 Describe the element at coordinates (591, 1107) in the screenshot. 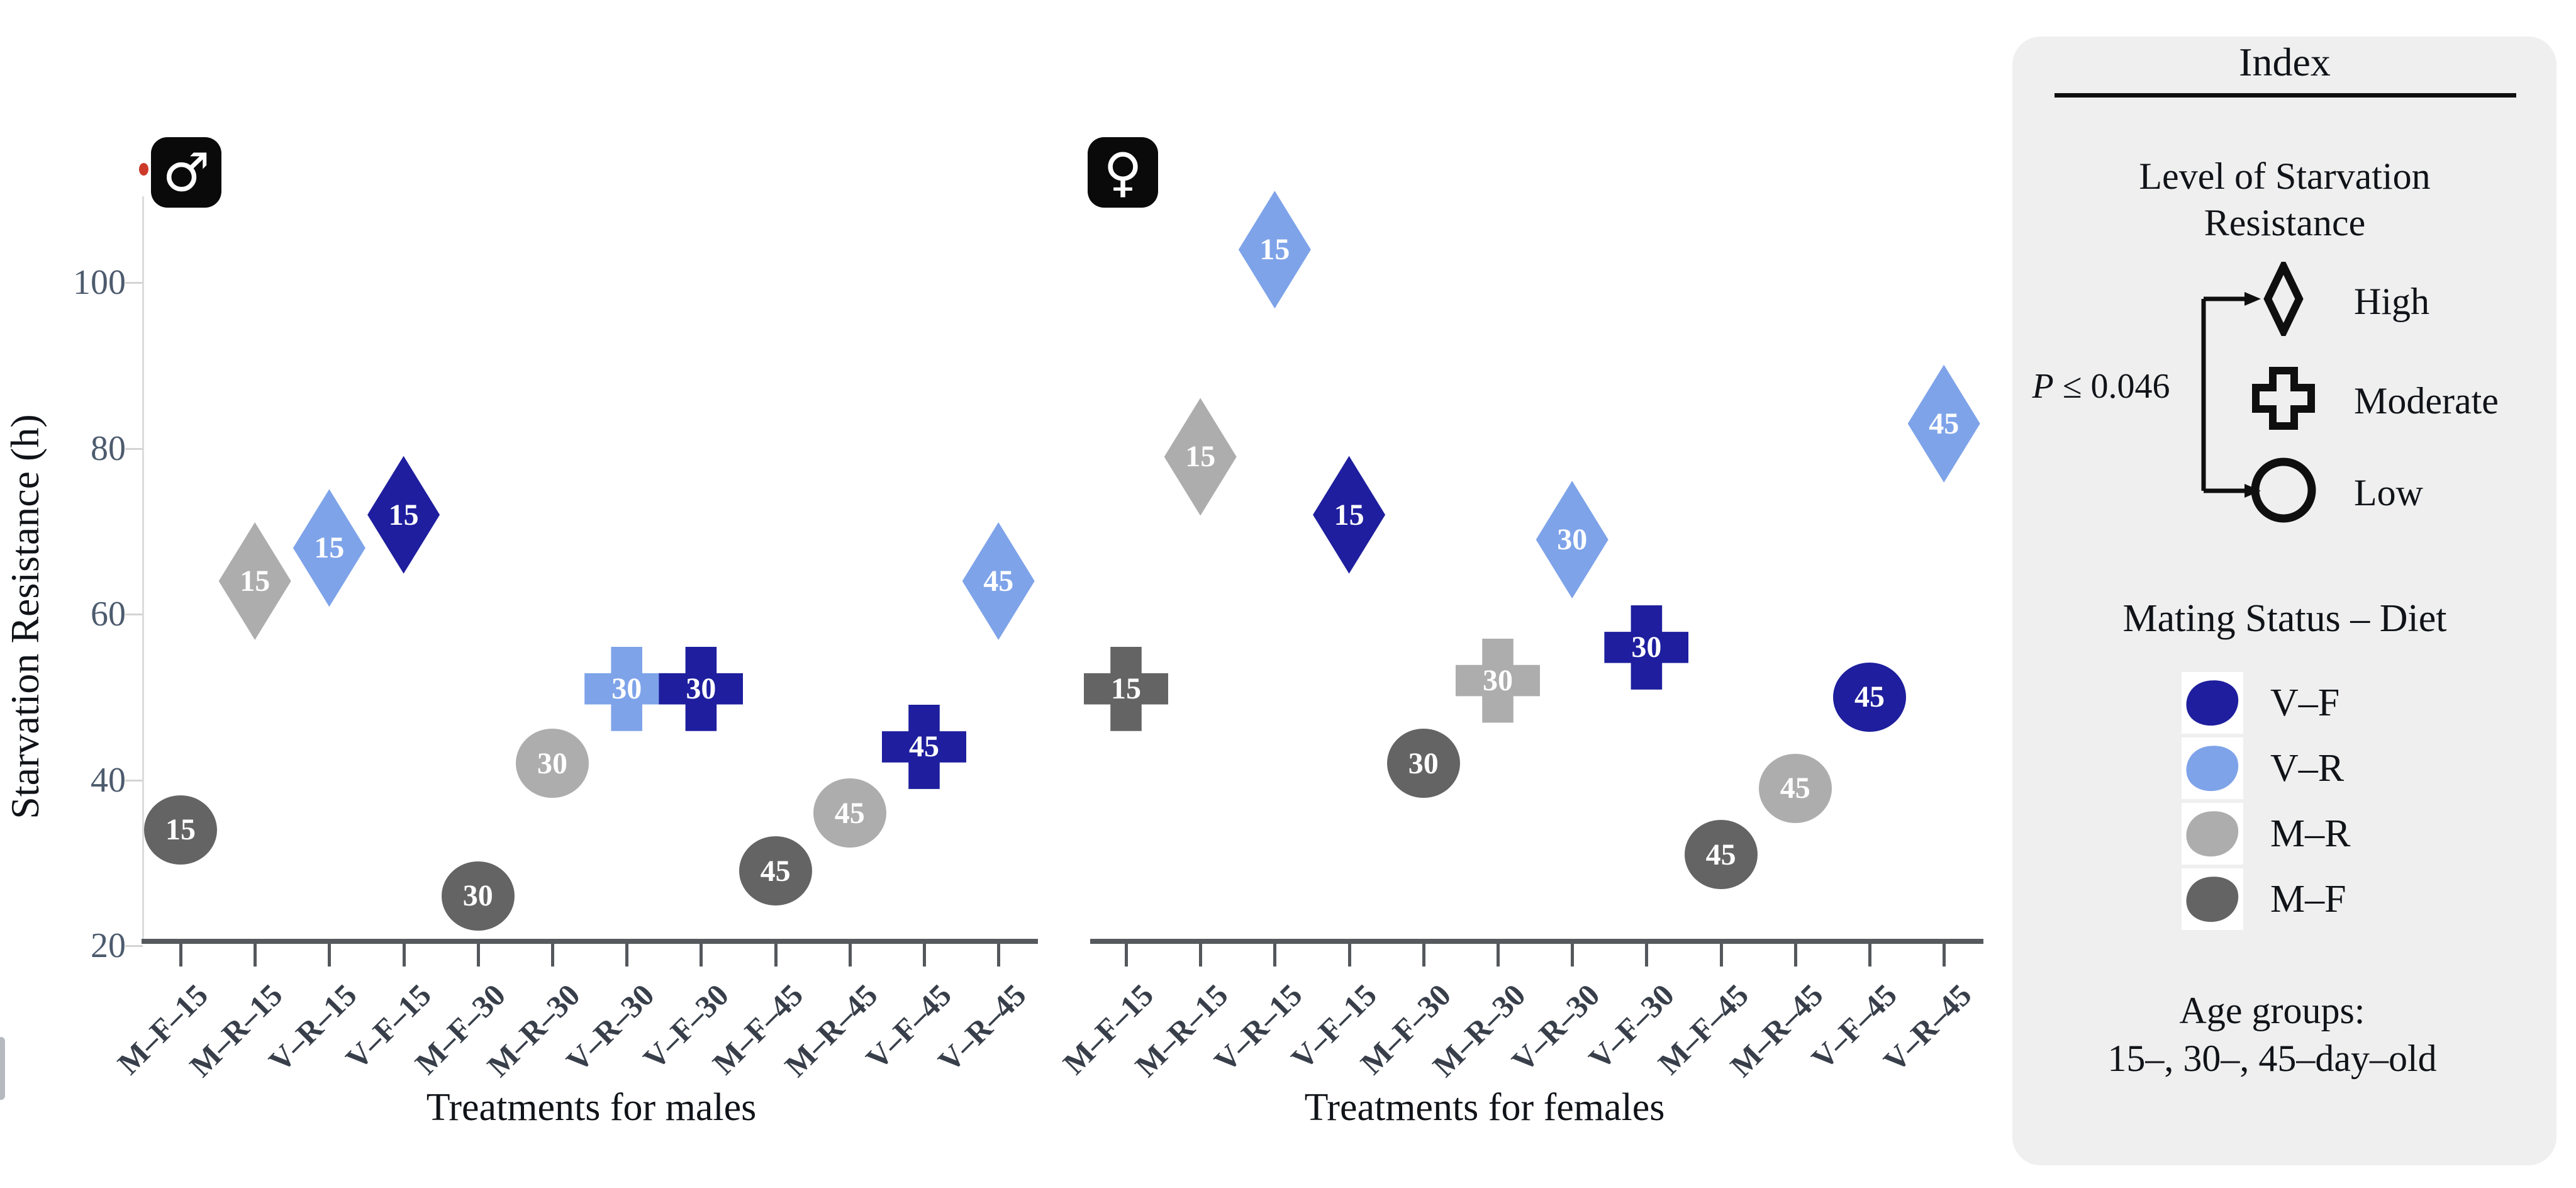

I see `male-axis-title: Treatments for males` at that location.